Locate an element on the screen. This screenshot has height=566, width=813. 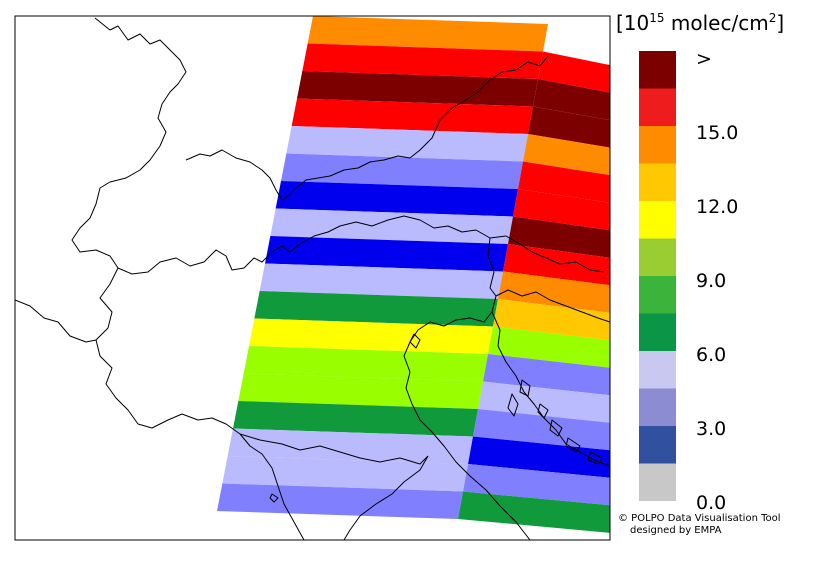
border-austria-italy is located at coordinates (398, 234).